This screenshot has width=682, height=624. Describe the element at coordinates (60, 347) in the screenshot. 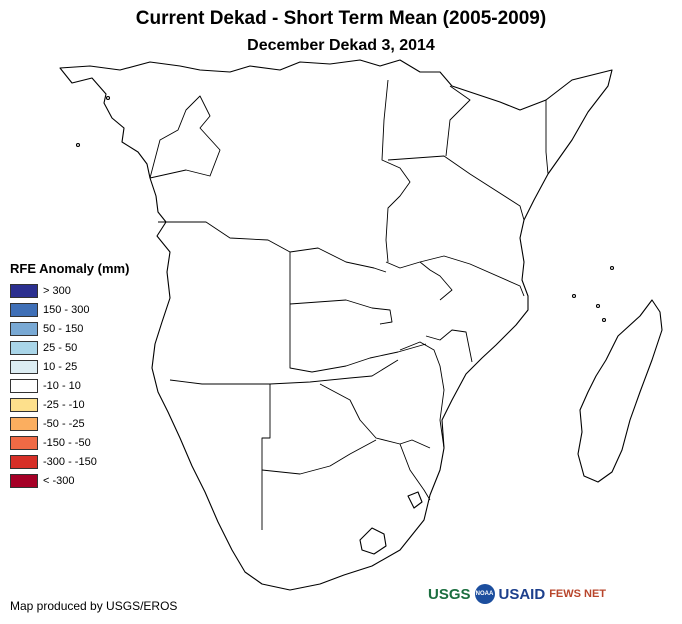

I see `legend-label: 25 - 50` at that location.